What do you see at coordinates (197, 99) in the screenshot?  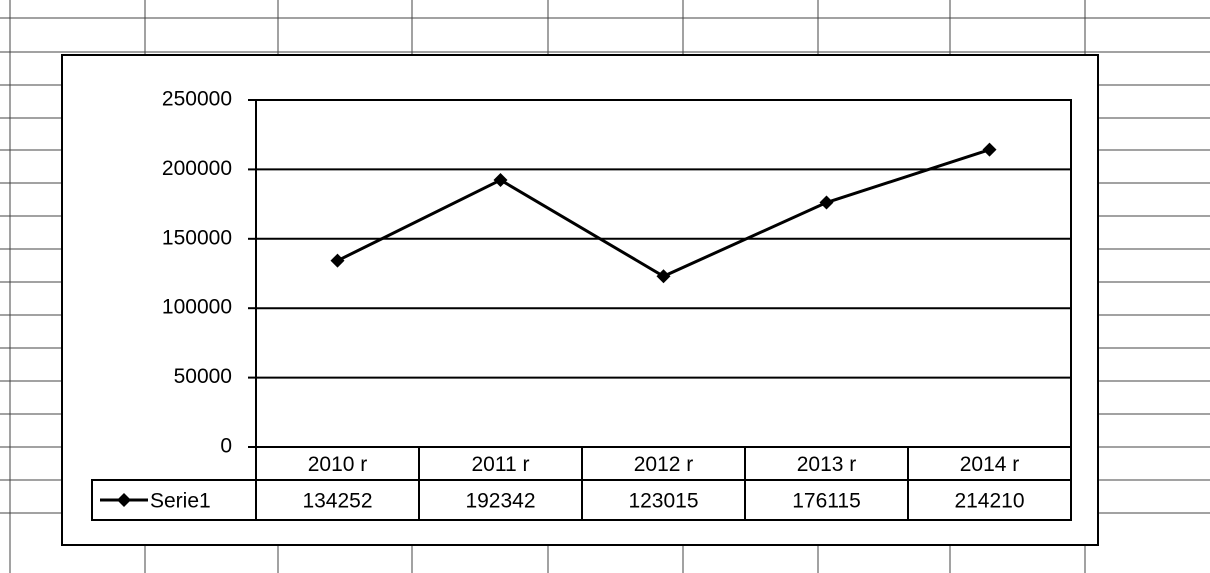 I see `y-tick-label: 250000` at bounding box center [197, 99].